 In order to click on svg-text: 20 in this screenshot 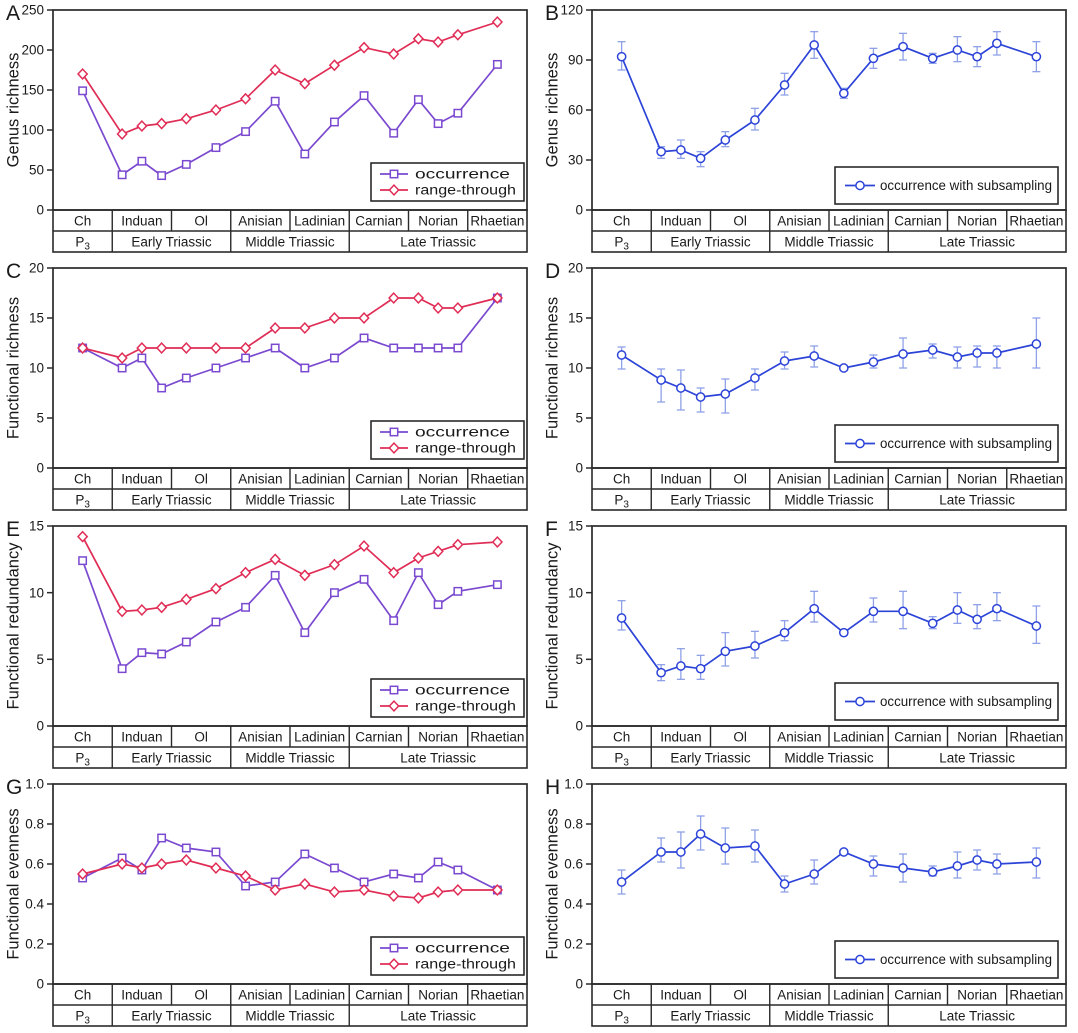, I will do `click(575, 268)`.